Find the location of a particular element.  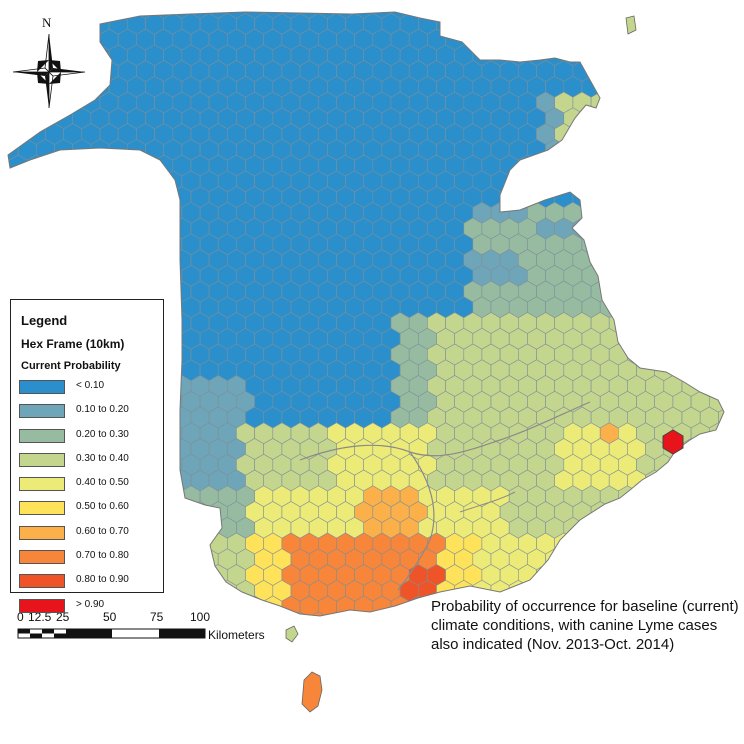

legend-field-name: Current Probability is located at coordinates (71, 366).